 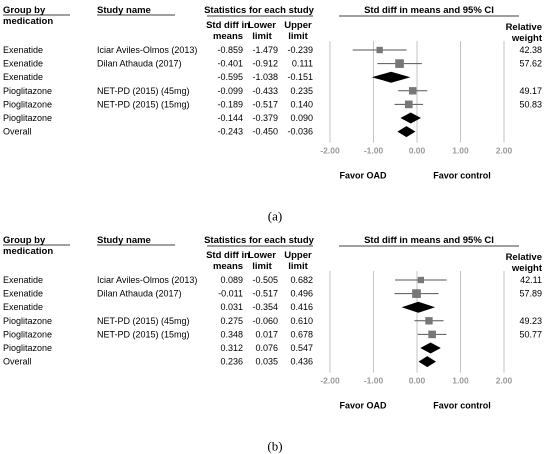 I want to click on row-std-diff: 0.031, so click(x=231, y=307).